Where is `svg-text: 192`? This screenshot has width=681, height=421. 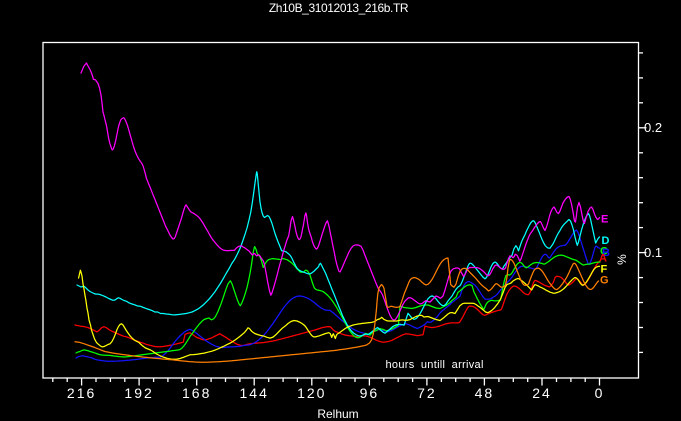
svg-text: 192 is located at coordinates (138, 393).